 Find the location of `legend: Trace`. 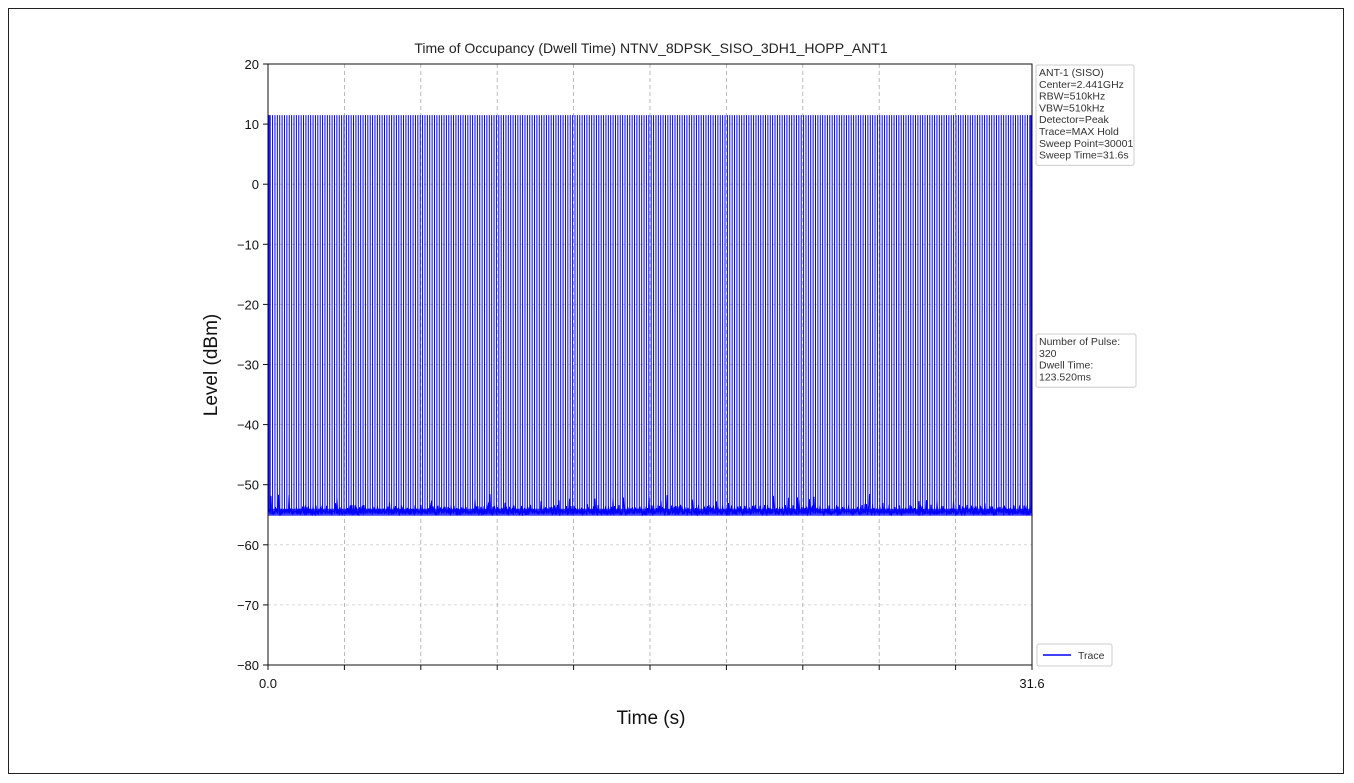

legend: Trace is located at coordinates (1074, 655).